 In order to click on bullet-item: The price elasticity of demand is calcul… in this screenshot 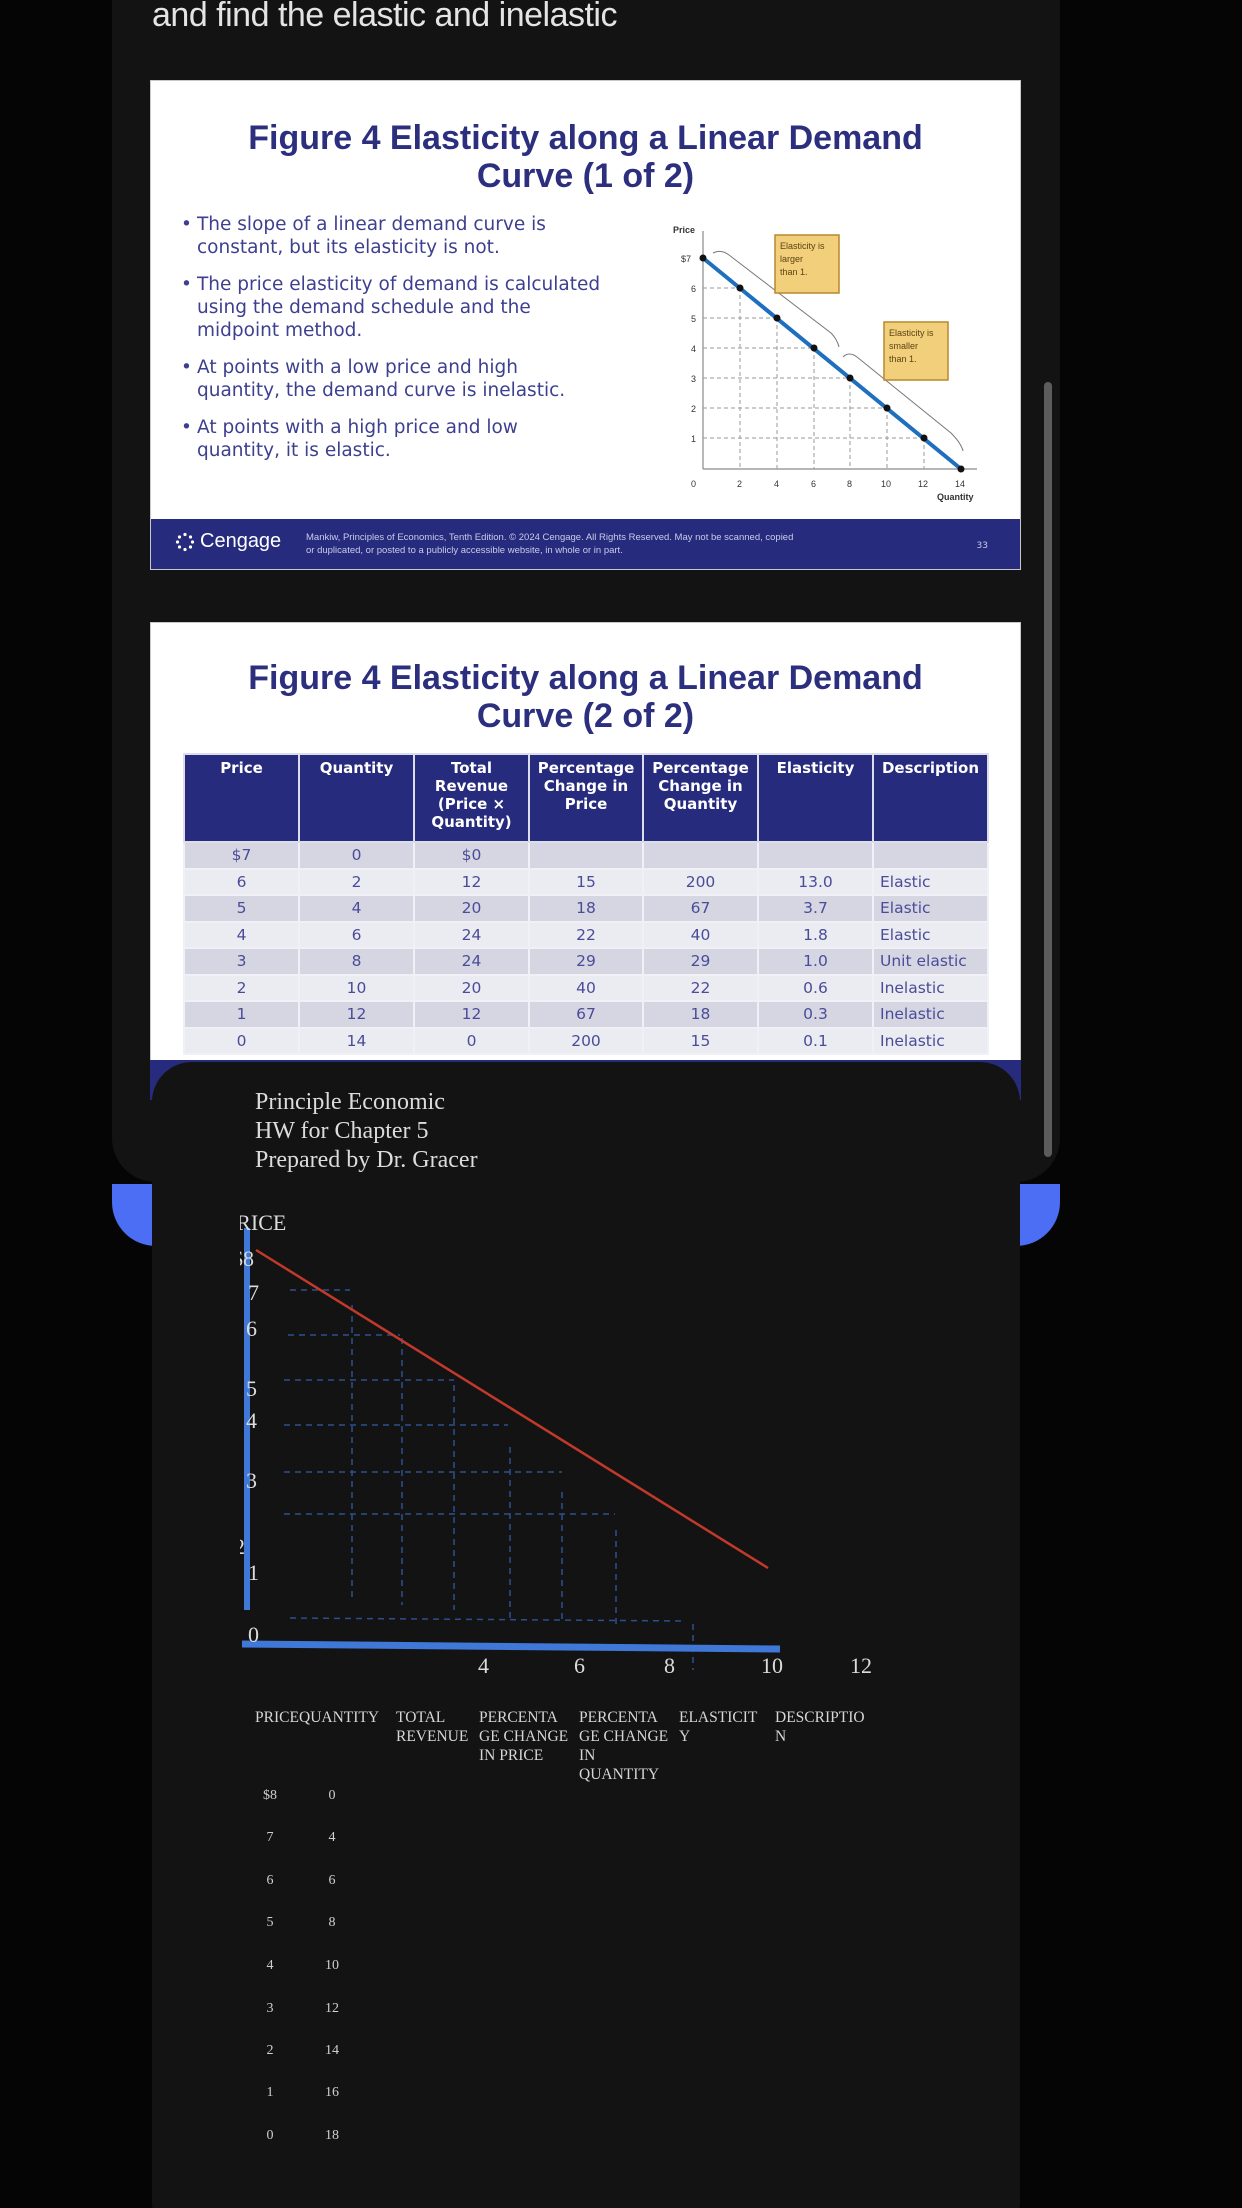, I will do `click(391, 307)`.